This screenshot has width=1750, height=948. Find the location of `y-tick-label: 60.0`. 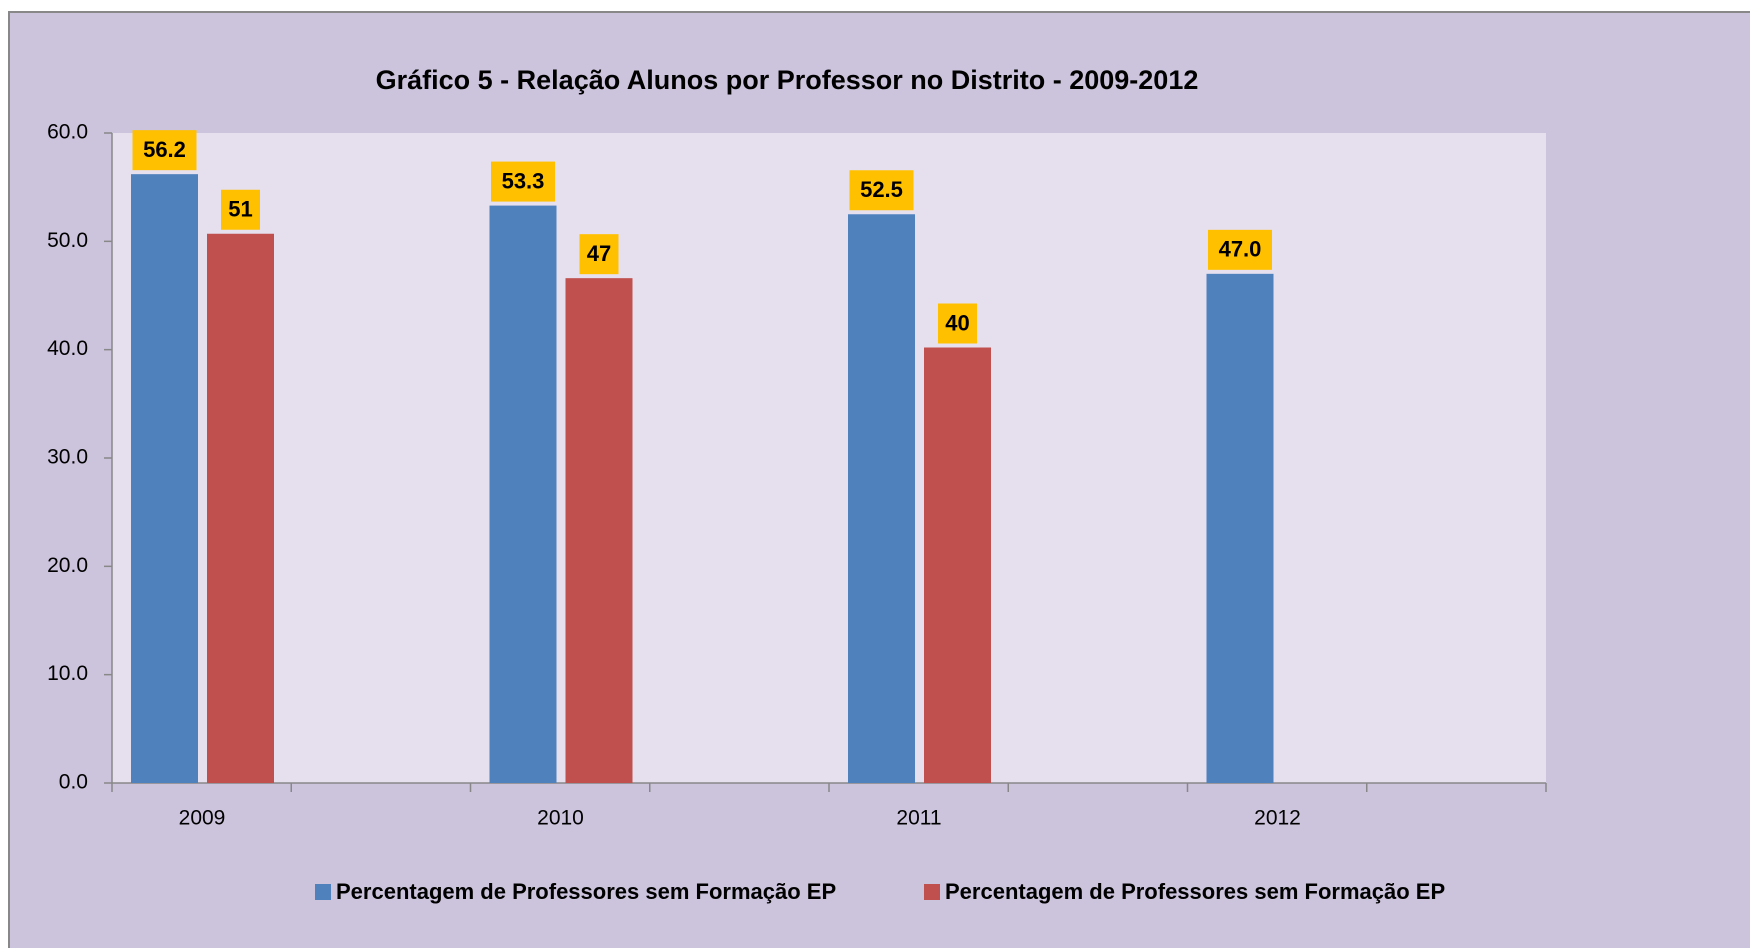

y-tick-label: 60.0 is located at coordinates (67, 132).